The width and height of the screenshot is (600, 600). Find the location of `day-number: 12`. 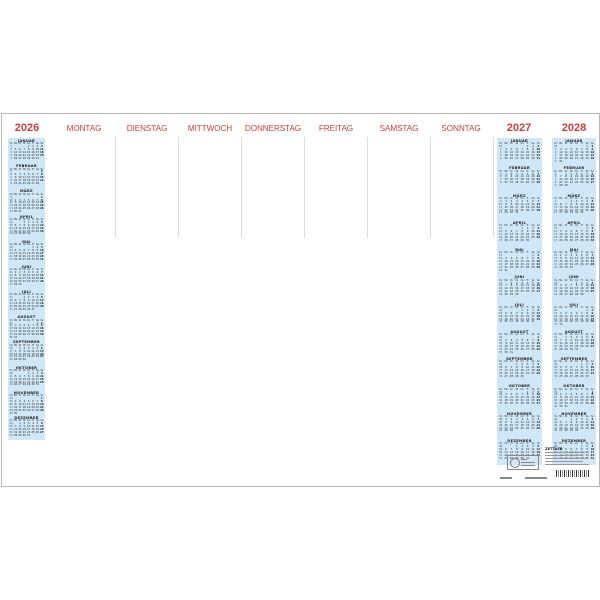

day-number: 12 is located at coordinates (24, 329).